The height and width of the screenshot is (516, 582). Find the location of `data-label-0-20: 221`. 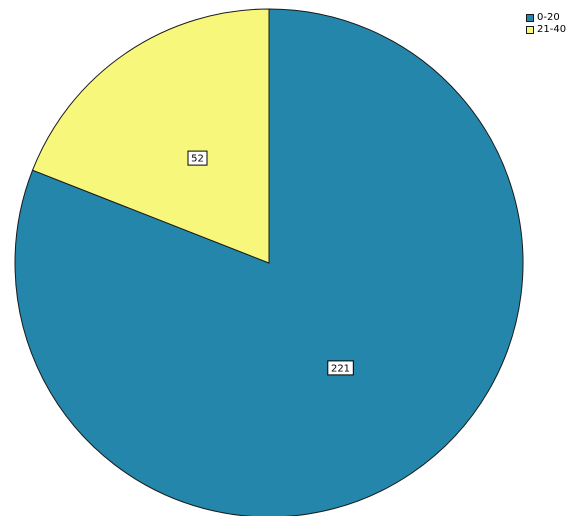

data-label-0-20: 221 is located at coordinates (340, 368).